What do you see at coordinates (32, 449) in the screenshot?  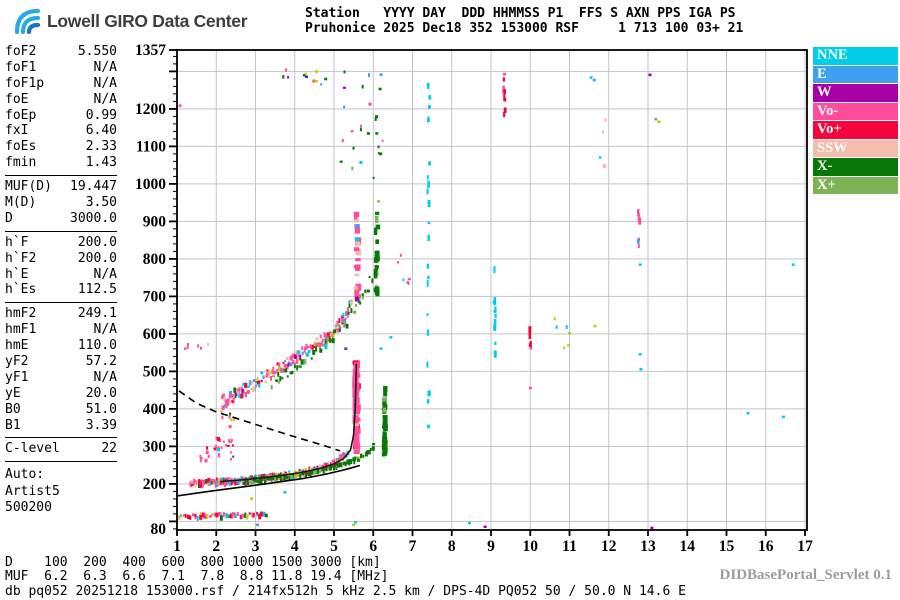 I see `param-label: C-level` at bounding box center [32, 449].